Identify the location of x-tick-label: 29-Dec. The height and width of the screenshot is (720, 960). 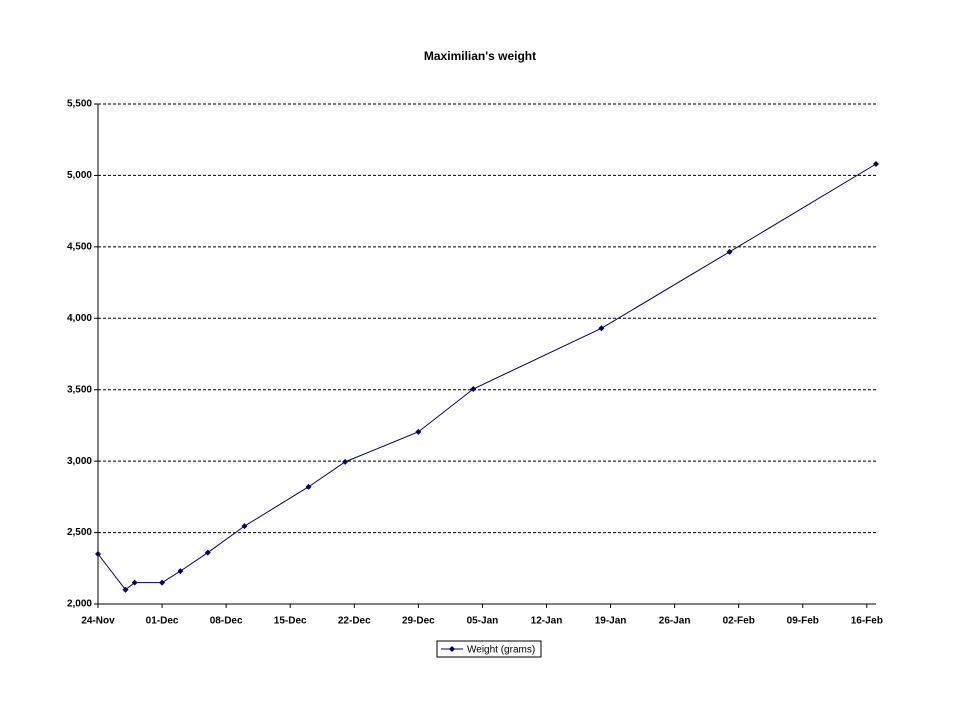
(418, 621).